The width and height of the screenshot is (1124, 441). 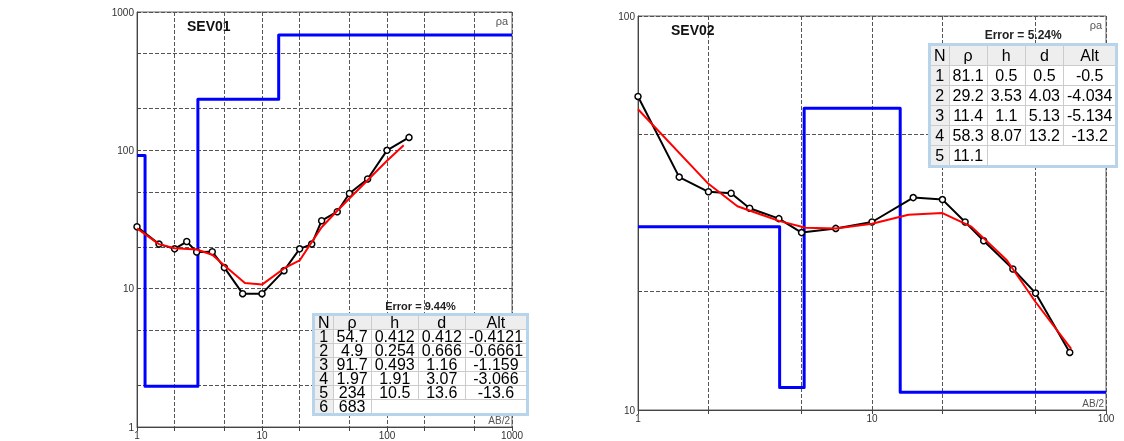 What do you see at coordinates (968, 156) in the screenshot?
I see `annotation: 11.1` at bounding box center [968, 156].